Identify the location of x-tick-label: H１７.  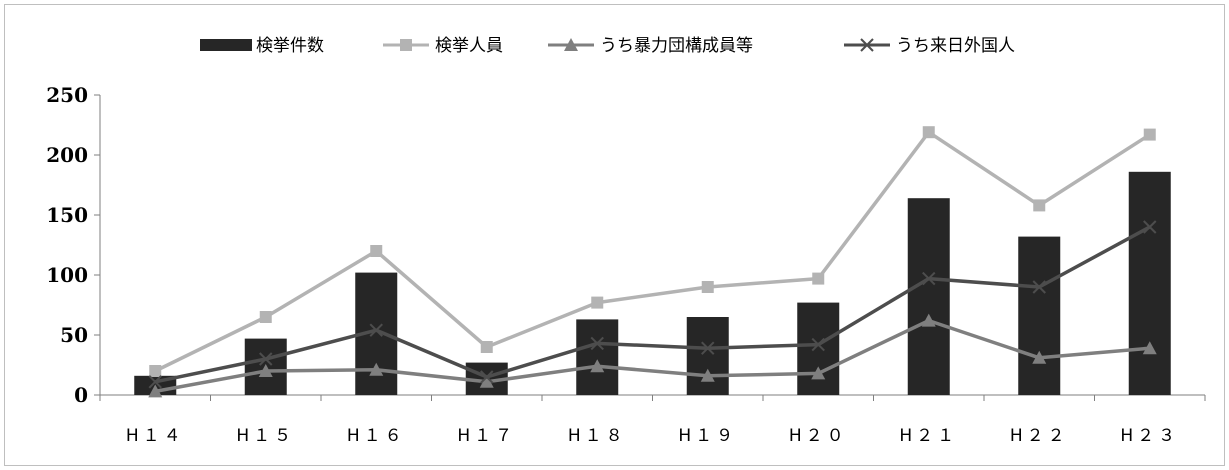
(486, 436).